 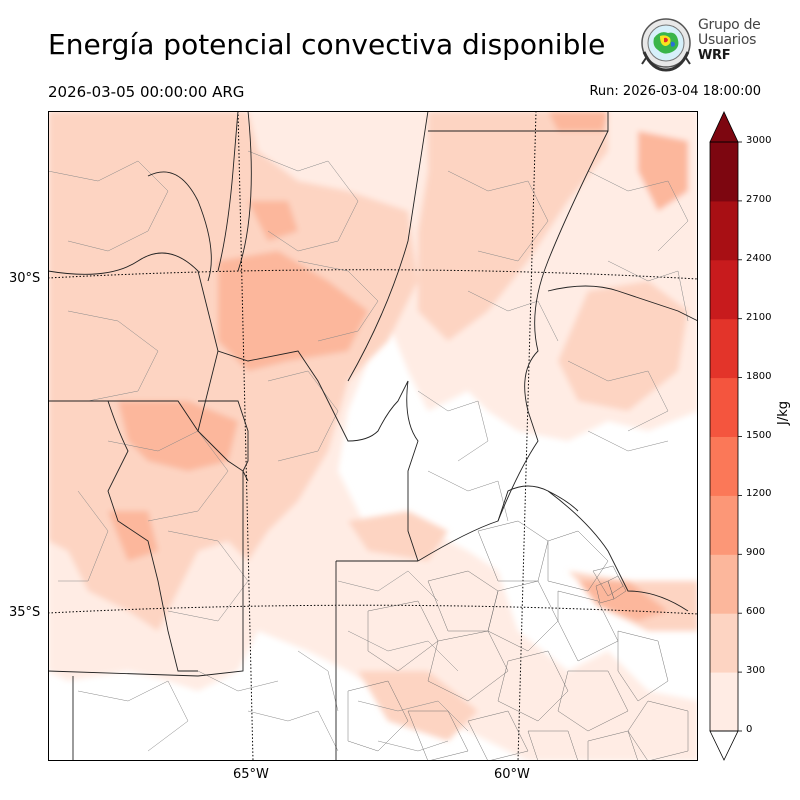 I want to click on colorbar-tick-label: 0, so click(x=749, y=729).